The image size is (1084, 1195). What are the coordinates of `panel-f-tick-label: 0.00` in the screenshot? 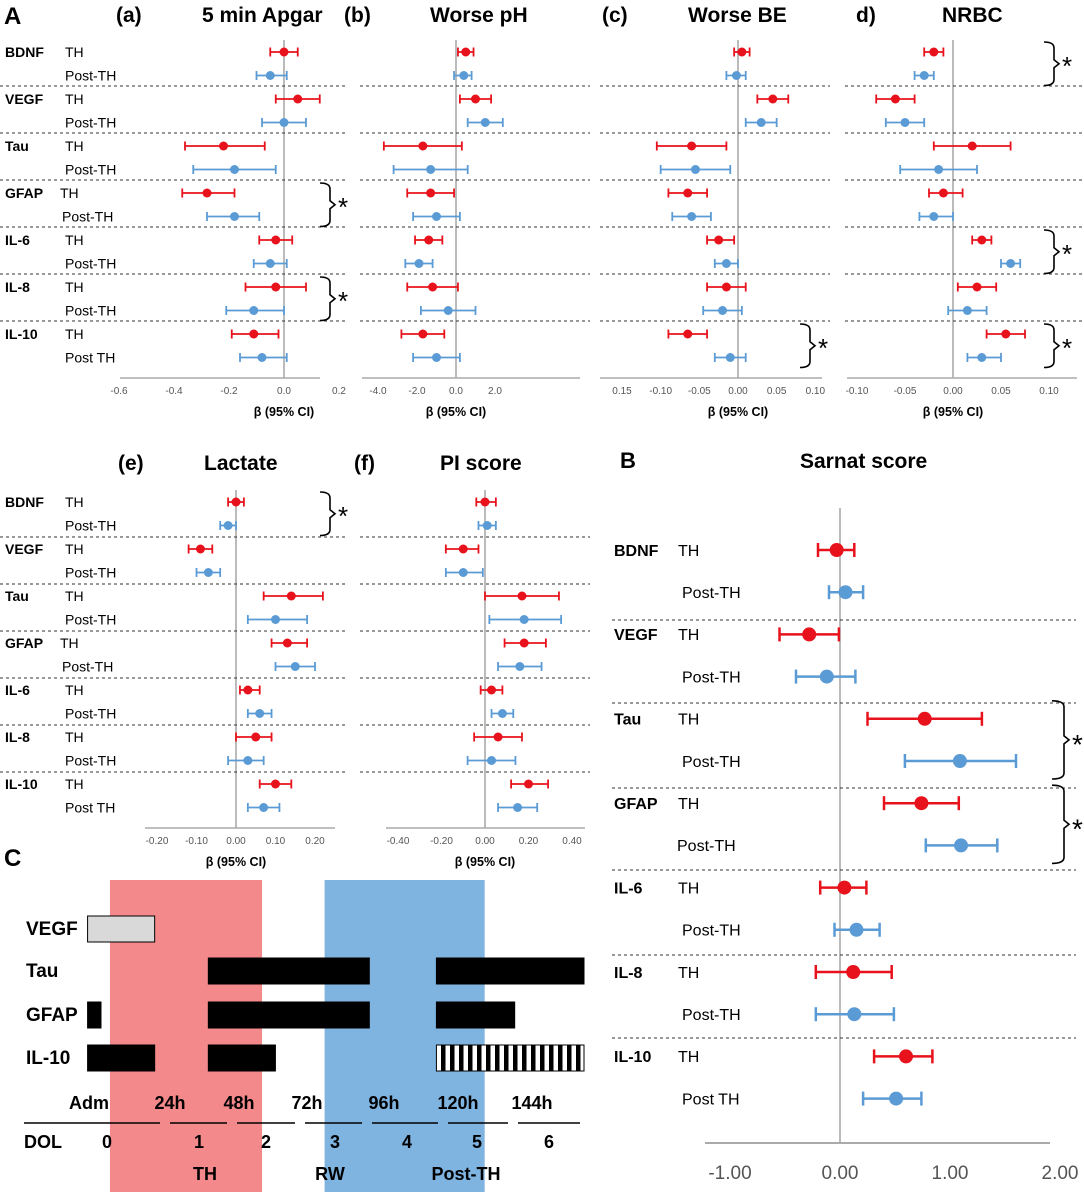 It's located at (485, 841).